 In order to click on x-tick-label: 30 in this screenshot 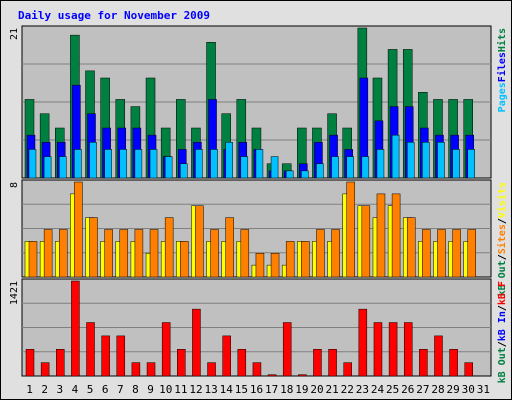, I will do `click(468, 389)`.